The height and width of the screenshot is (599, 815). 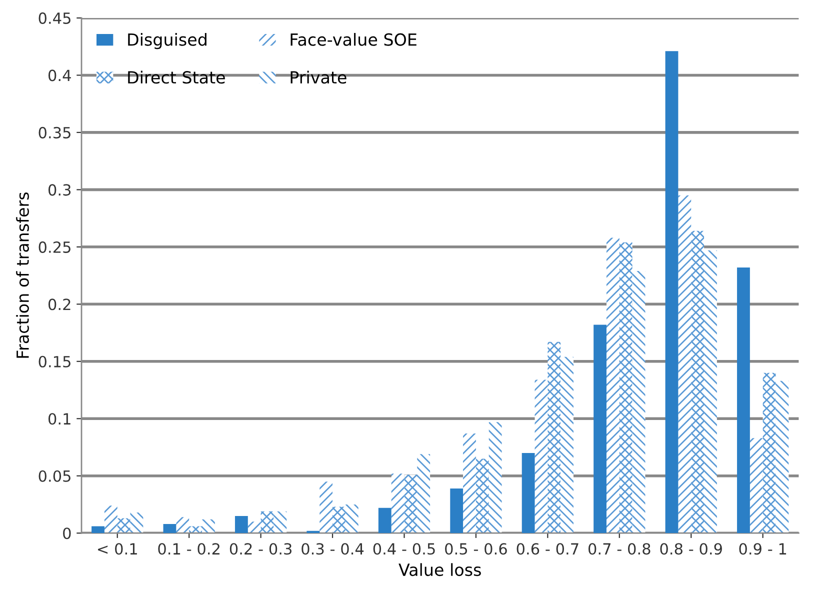 I want to click on y-tick-label: 0.45, so click(x=54, y=18).